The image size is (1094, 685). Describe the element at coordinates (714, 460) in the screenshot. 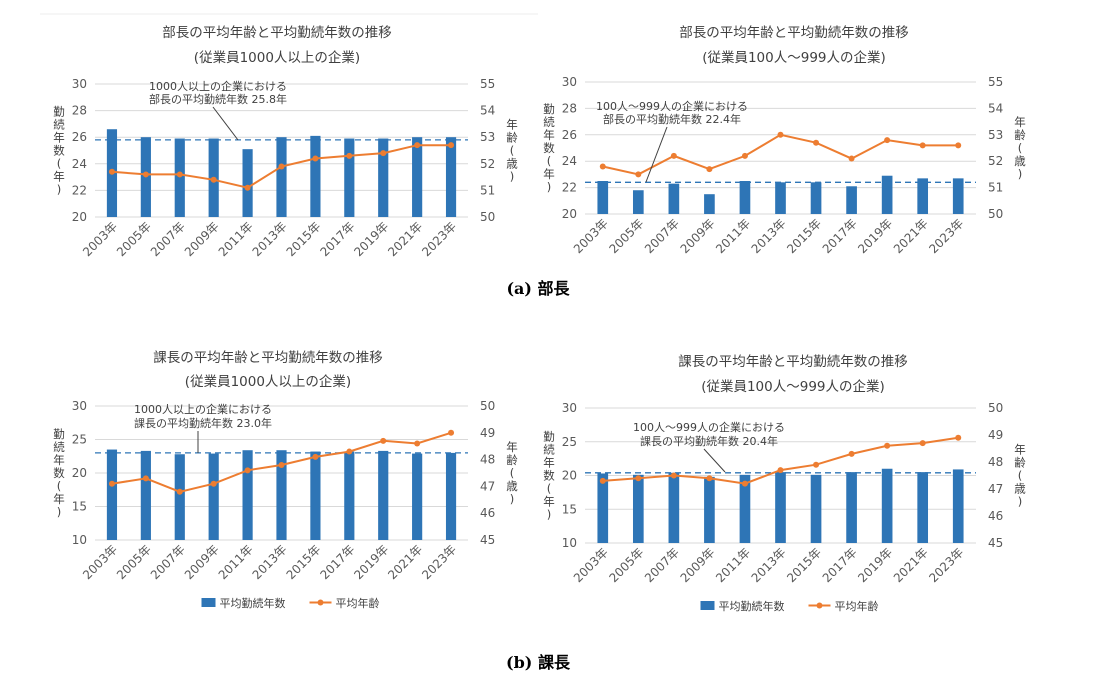

I see `annotation-leader` at that location.